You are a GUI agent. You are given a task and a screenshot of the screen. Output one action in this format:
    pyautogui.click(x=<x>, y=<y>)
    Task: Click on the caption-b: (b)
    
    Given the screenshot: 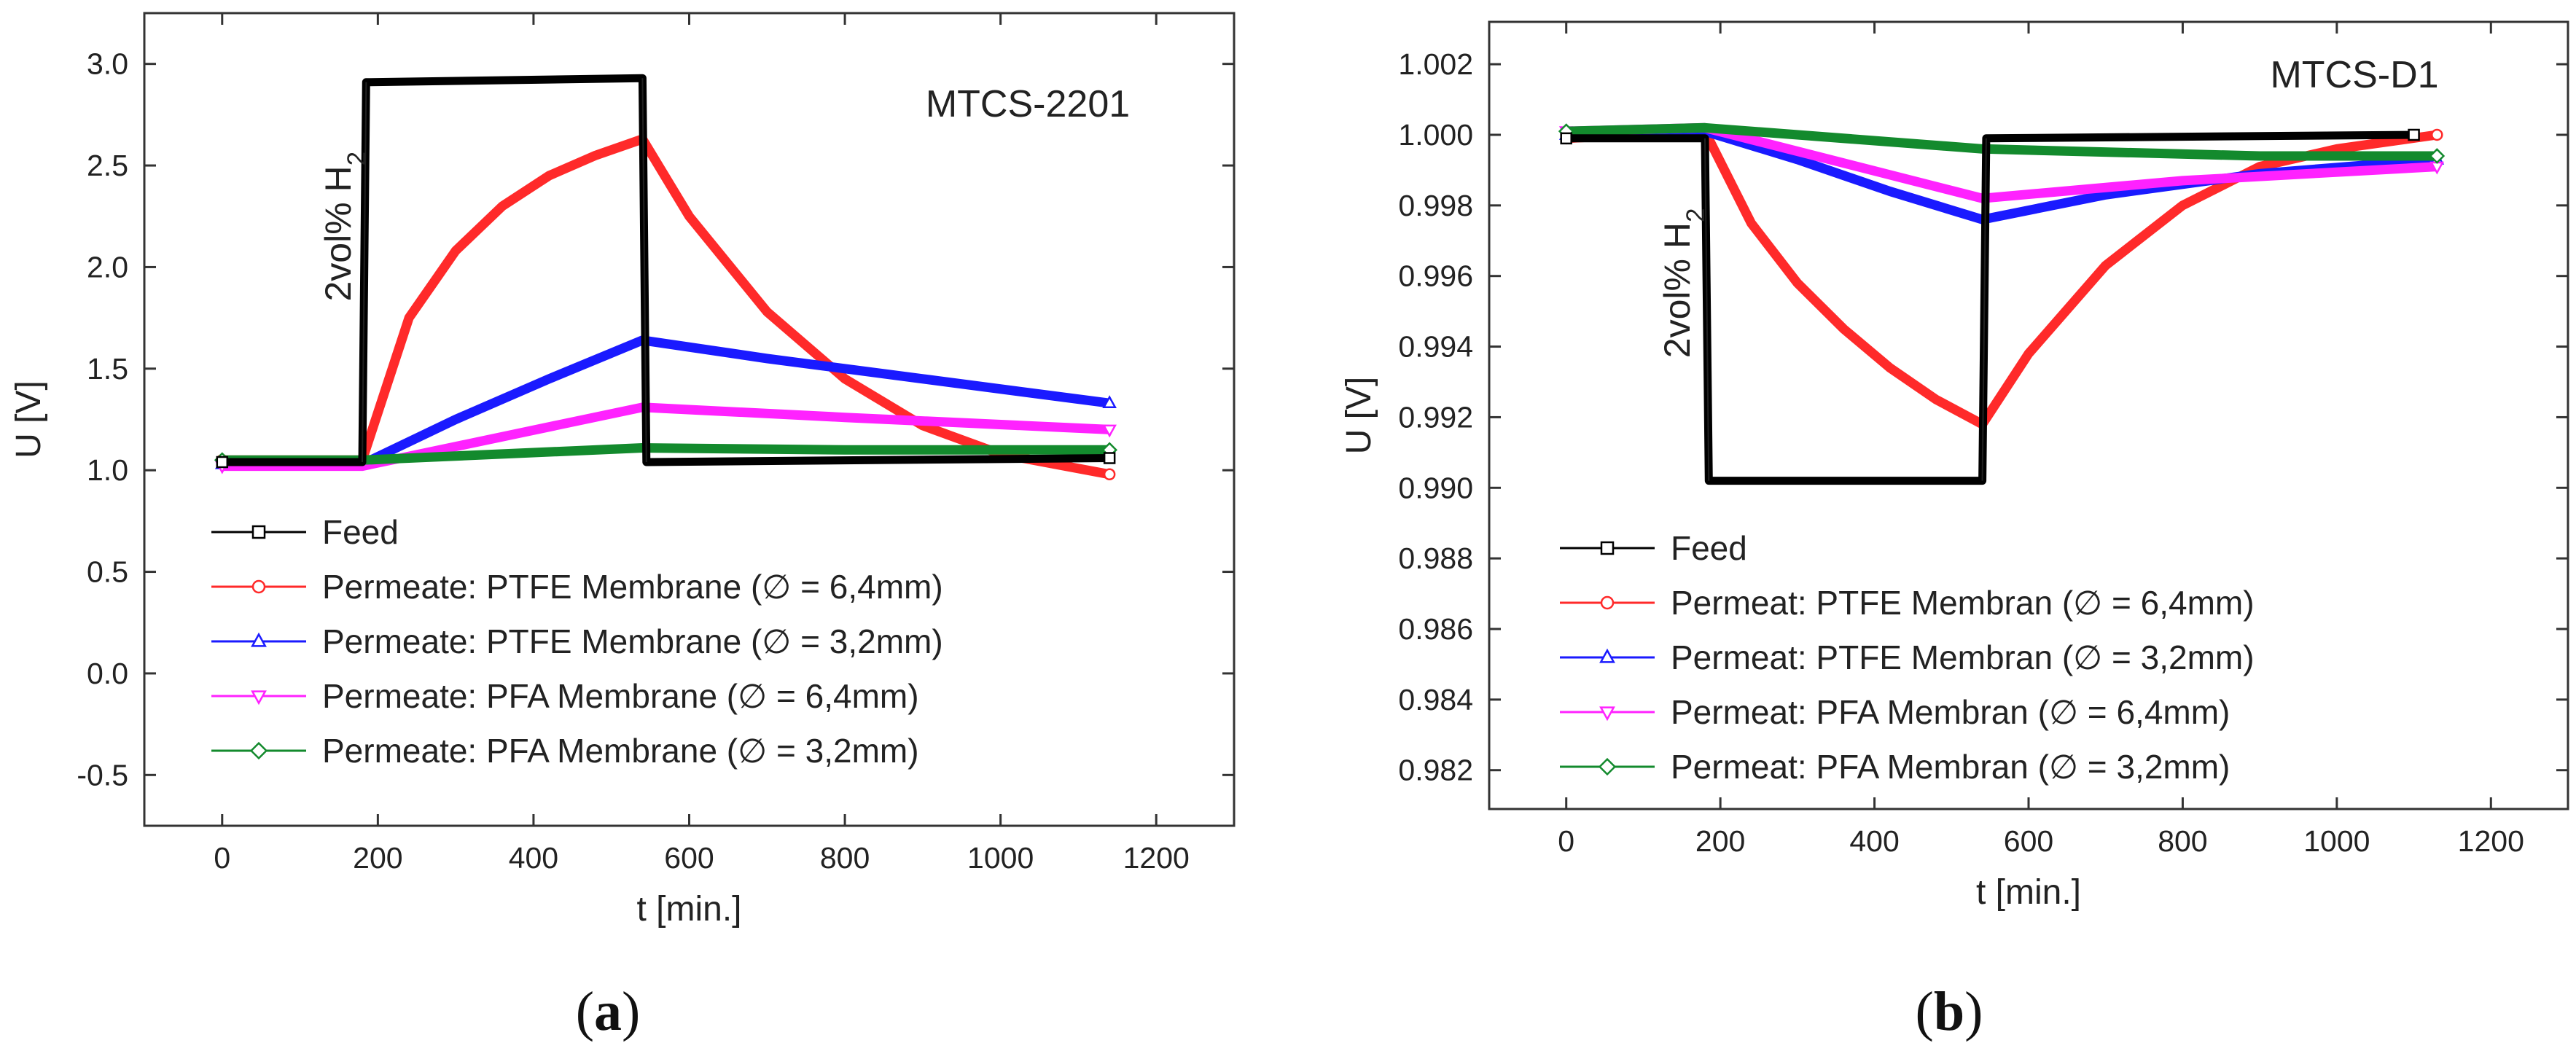 What is the action you would take?
    pyautogui.click(x=1949, y=1011)
    